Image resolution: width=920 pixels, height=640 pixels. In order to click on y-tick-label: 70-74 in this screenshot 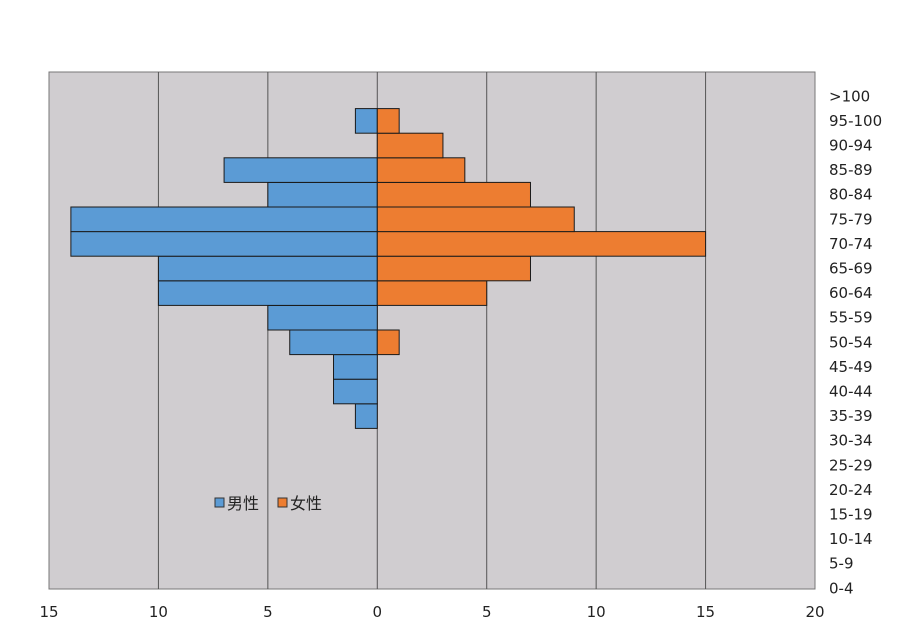, I will do `click(851, 244)`.